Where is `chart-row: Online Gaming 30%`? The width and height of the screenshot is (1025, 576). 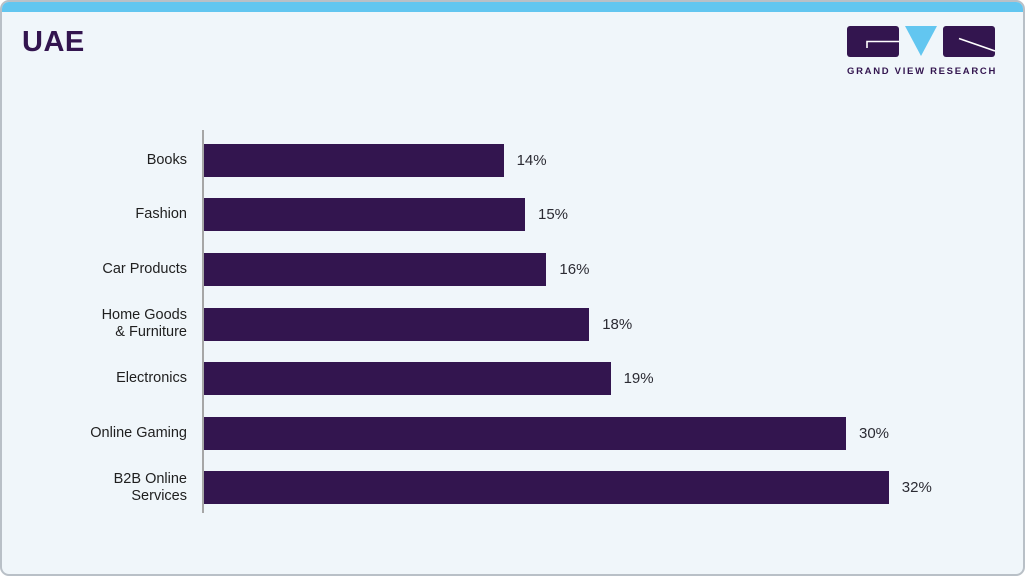 chart-row: Online Gaming 30% is located at coordinates (512, 433).